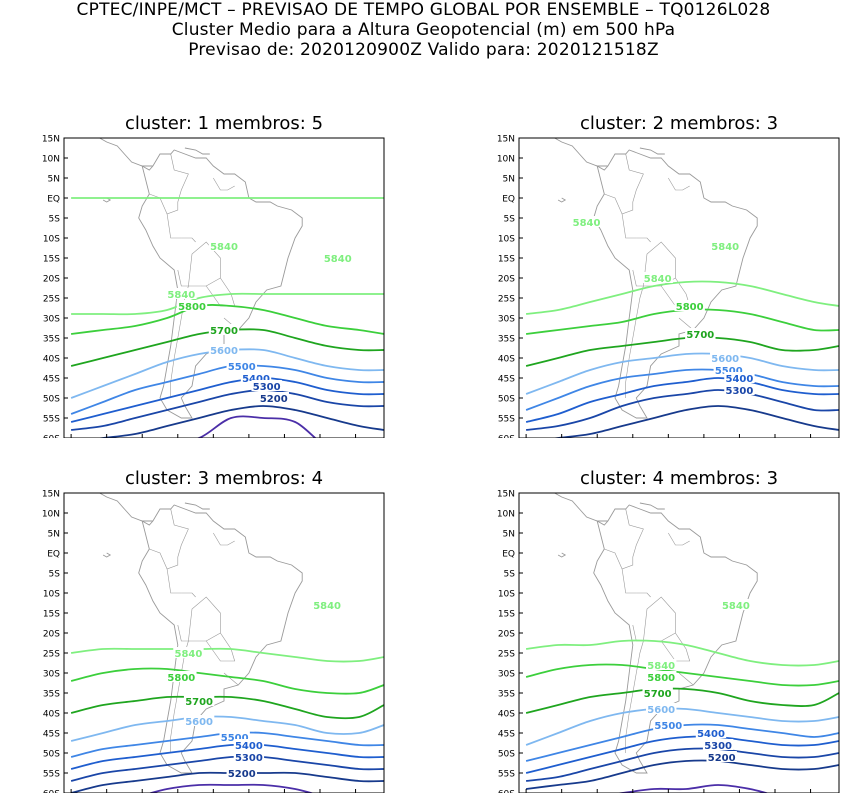 The width and height of the screenshot is (847, 803). I want to click on contour-label: 5200, so click(242, 774).